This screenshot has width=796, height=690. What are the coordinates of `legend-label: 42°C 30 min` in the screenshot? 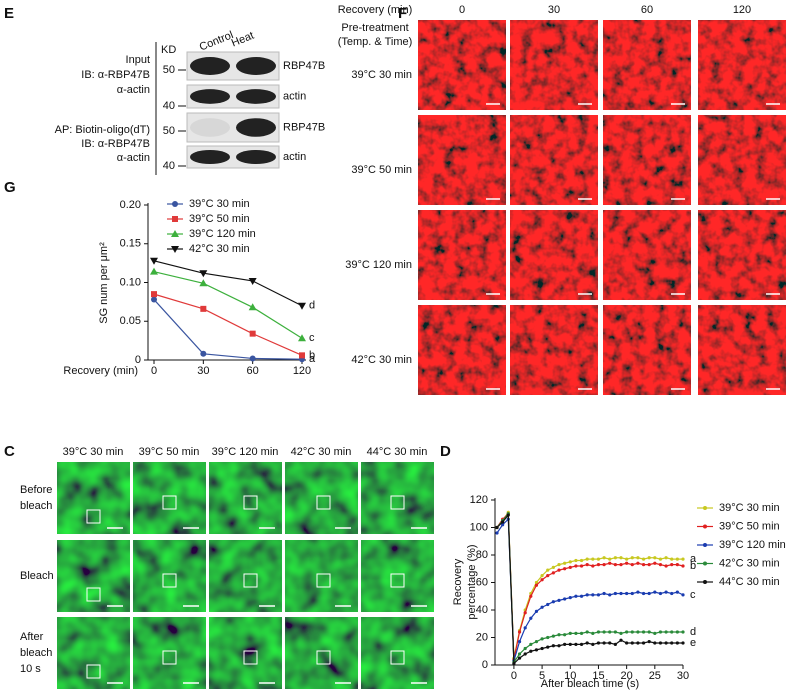 It's located at (749, 563).